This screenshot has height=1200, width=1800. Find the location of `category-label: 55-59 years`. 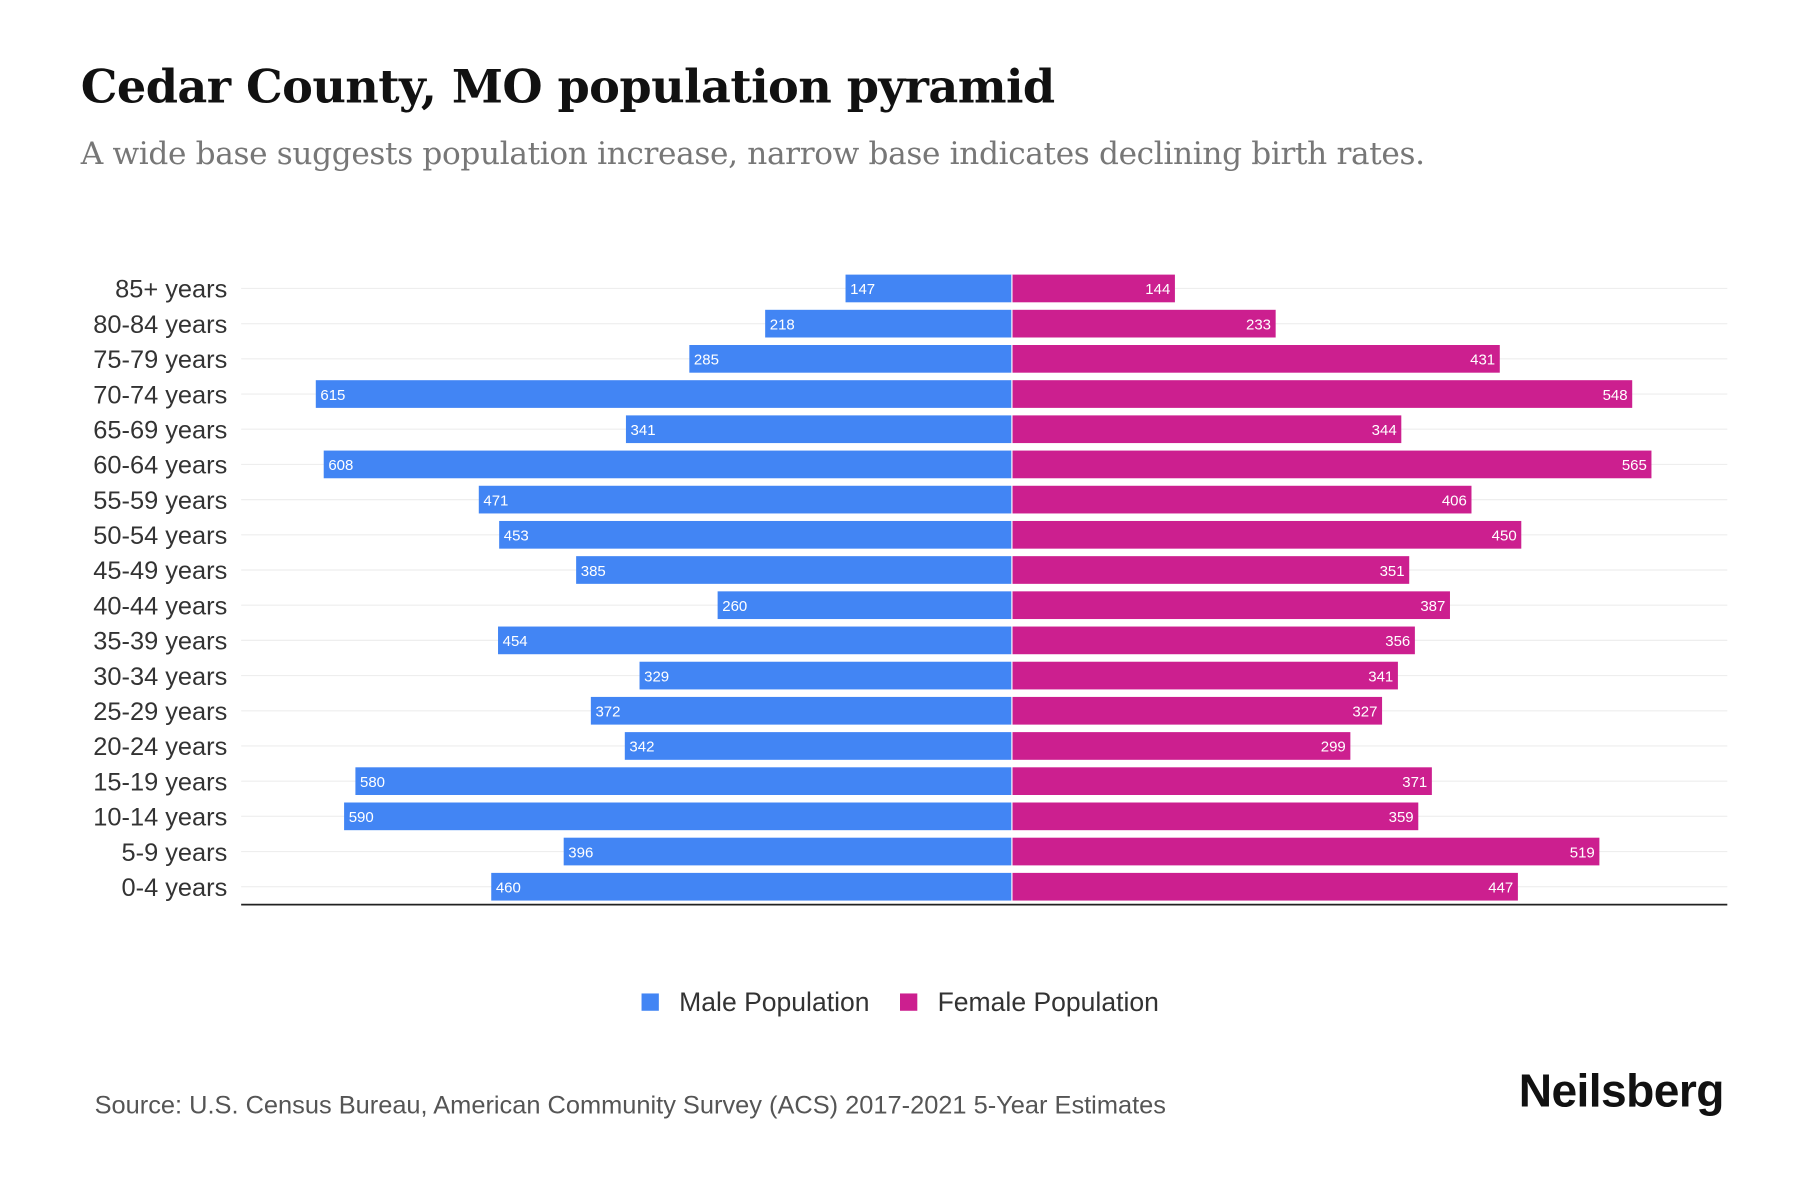

category-label: 55-59 years is located at coordinates (160, 501).